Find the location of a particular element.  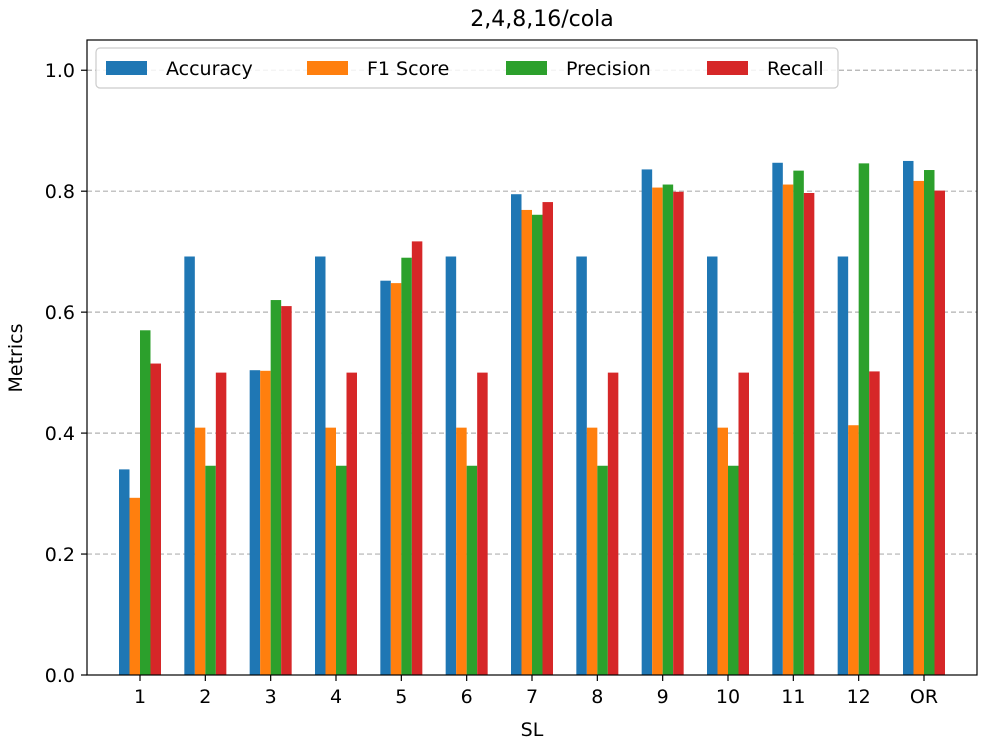

y-tick-label: 0.6 is located at coordinates (60, 313).